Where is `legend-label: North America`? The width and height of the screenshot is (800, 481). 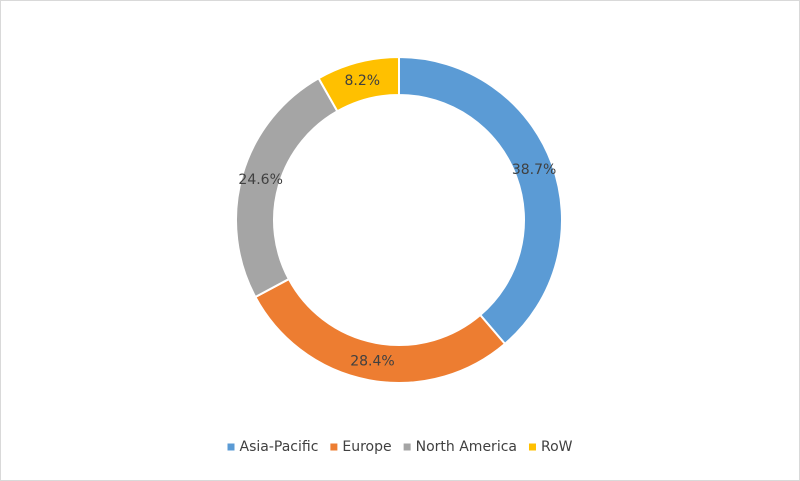
legend-label: North America is located at coordinates (466, 447).